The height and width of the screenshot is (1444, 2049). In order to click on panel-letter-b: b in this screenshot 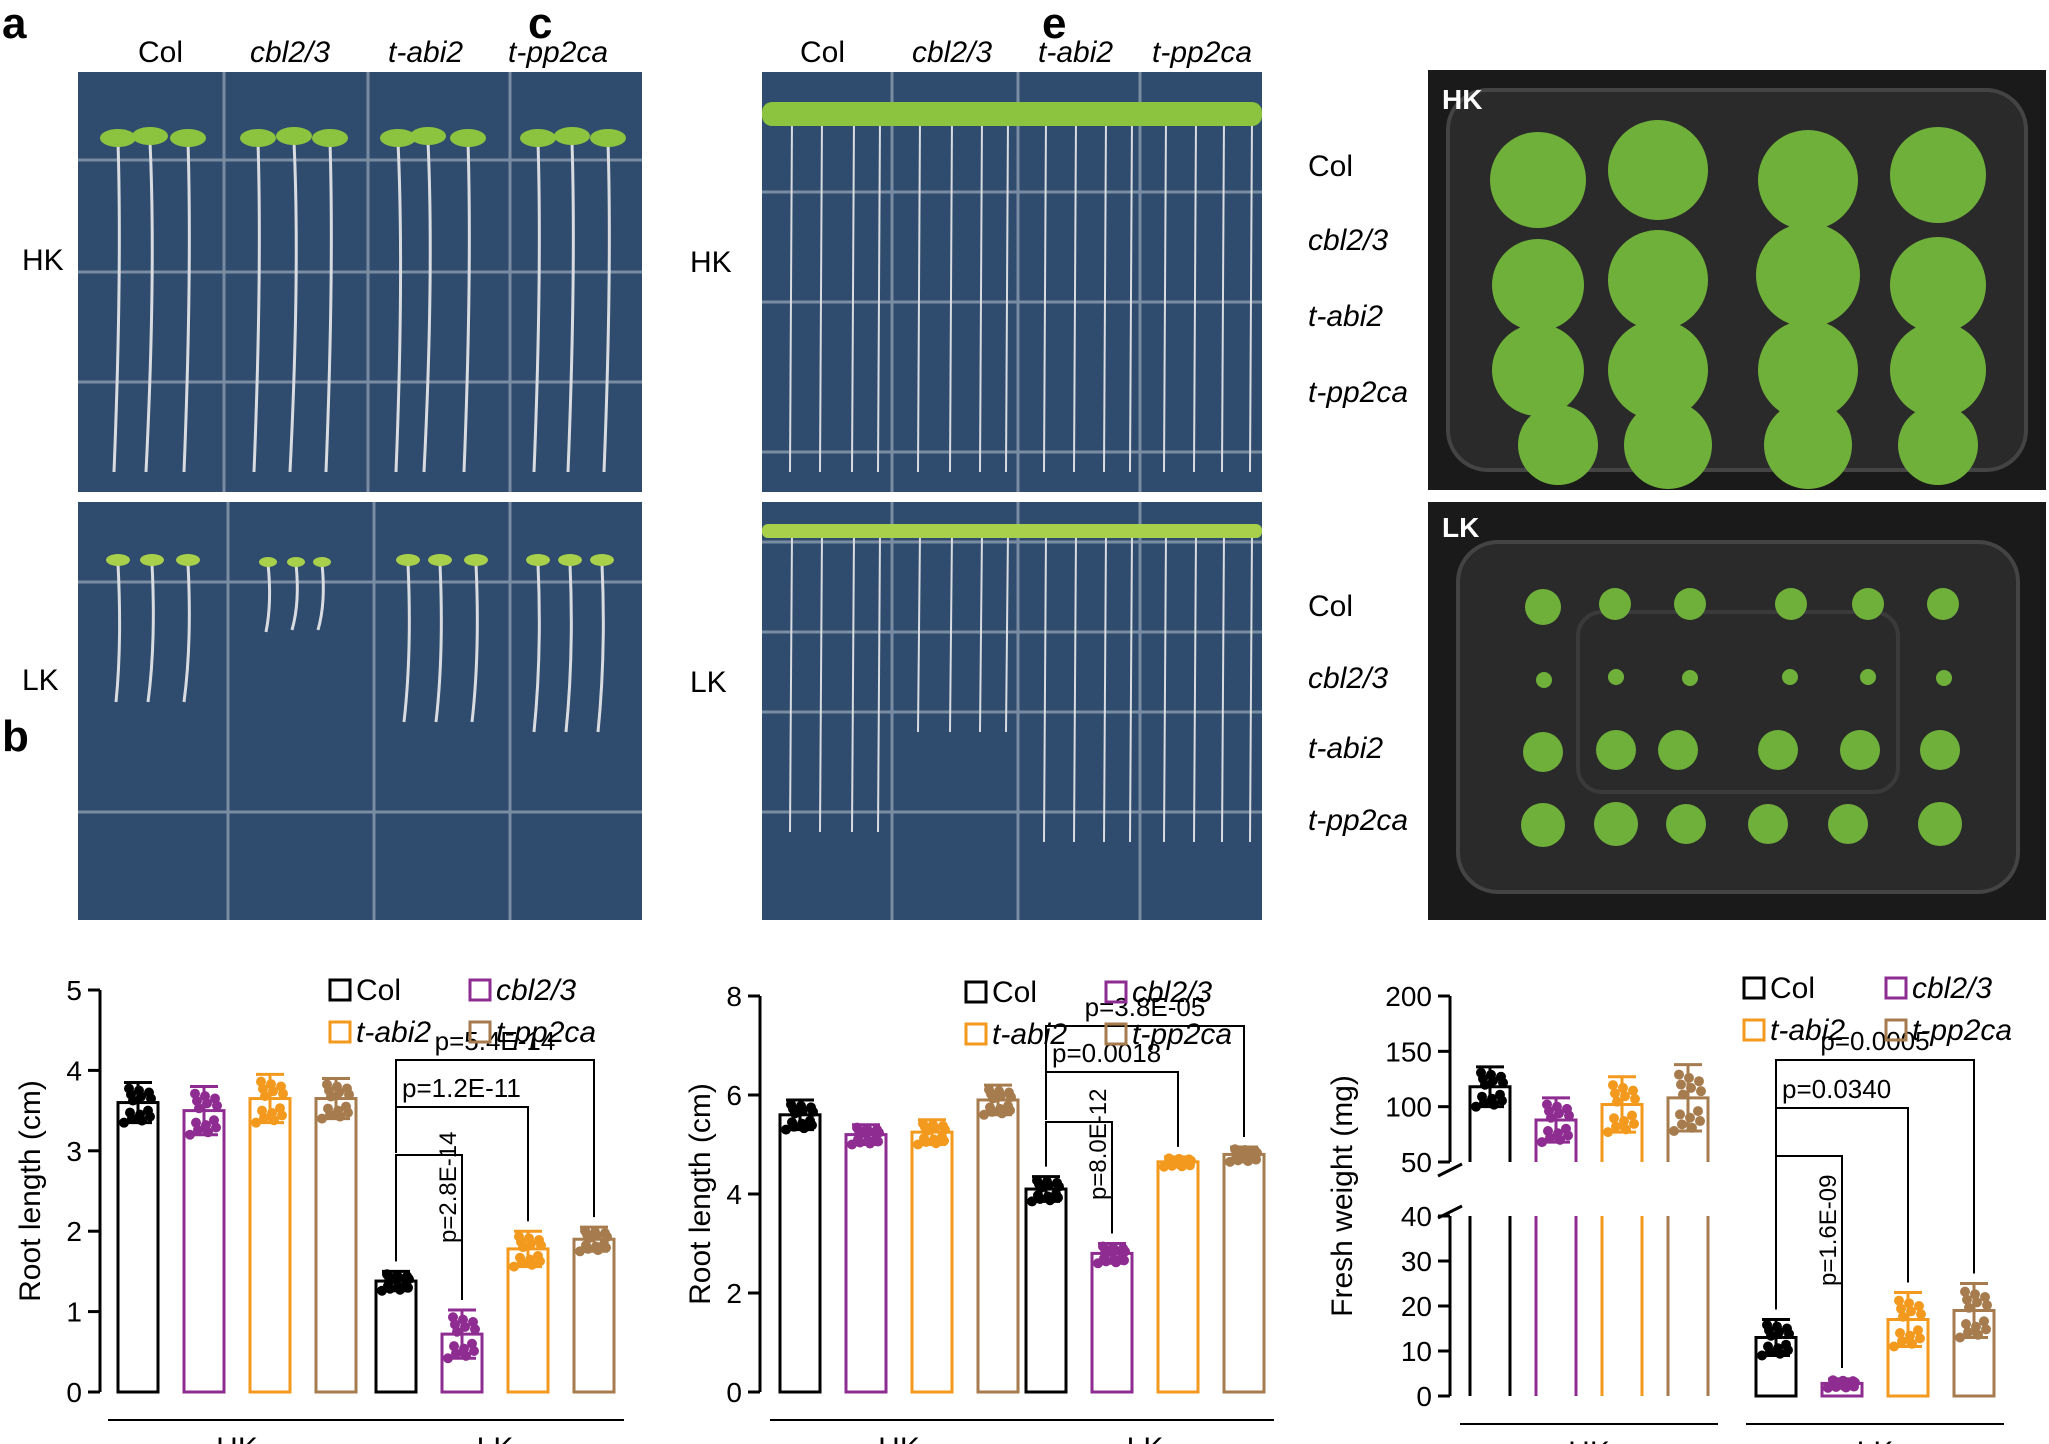, I will do `click(15, 736)`.